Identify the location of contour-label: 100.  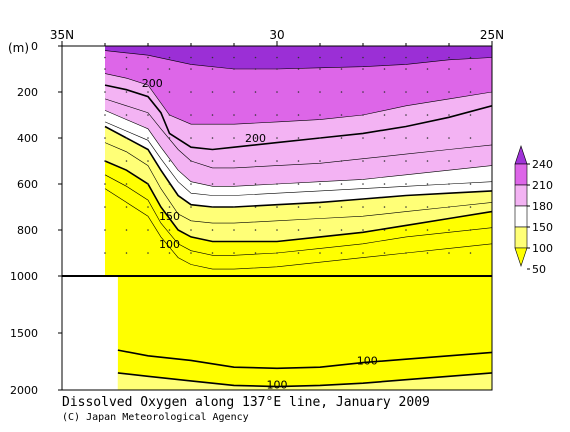
(277, 384).